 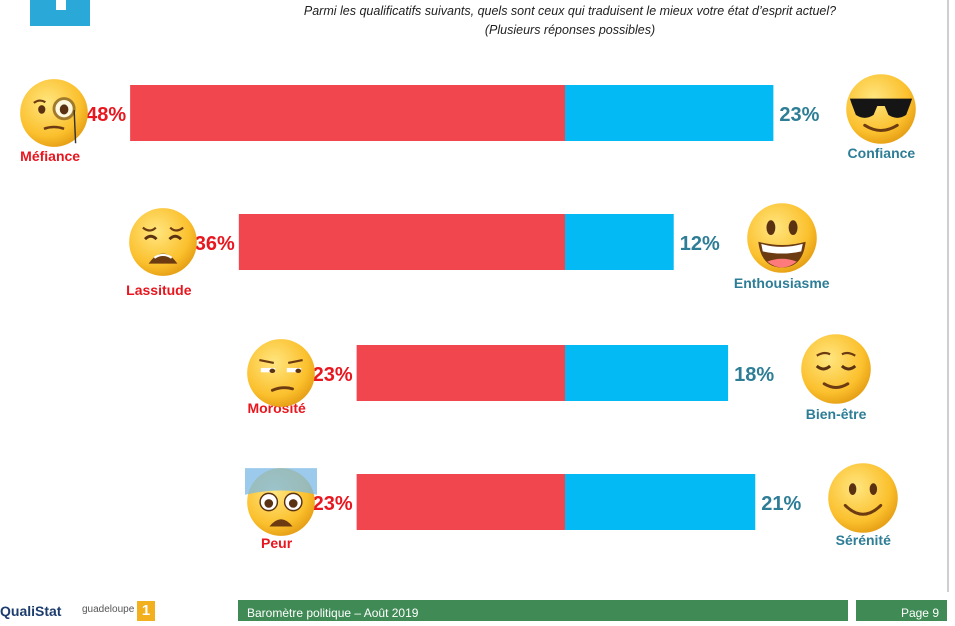 I want to click on fearful-face-icon, so click(x=280, y=502).